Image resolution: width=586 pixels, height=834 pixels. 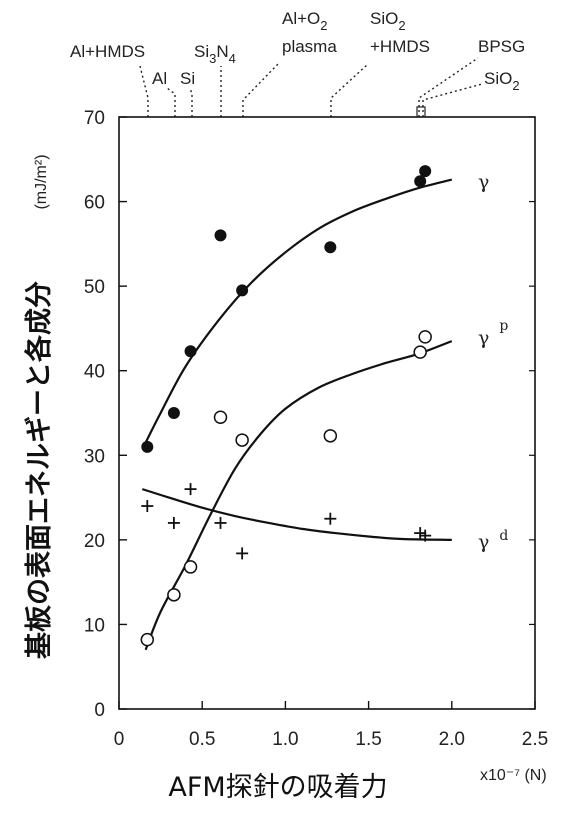 What do you see at coordinates (452, 100) in the screenshot?
I see `leader-sio2` at bounding box center [452, 100].